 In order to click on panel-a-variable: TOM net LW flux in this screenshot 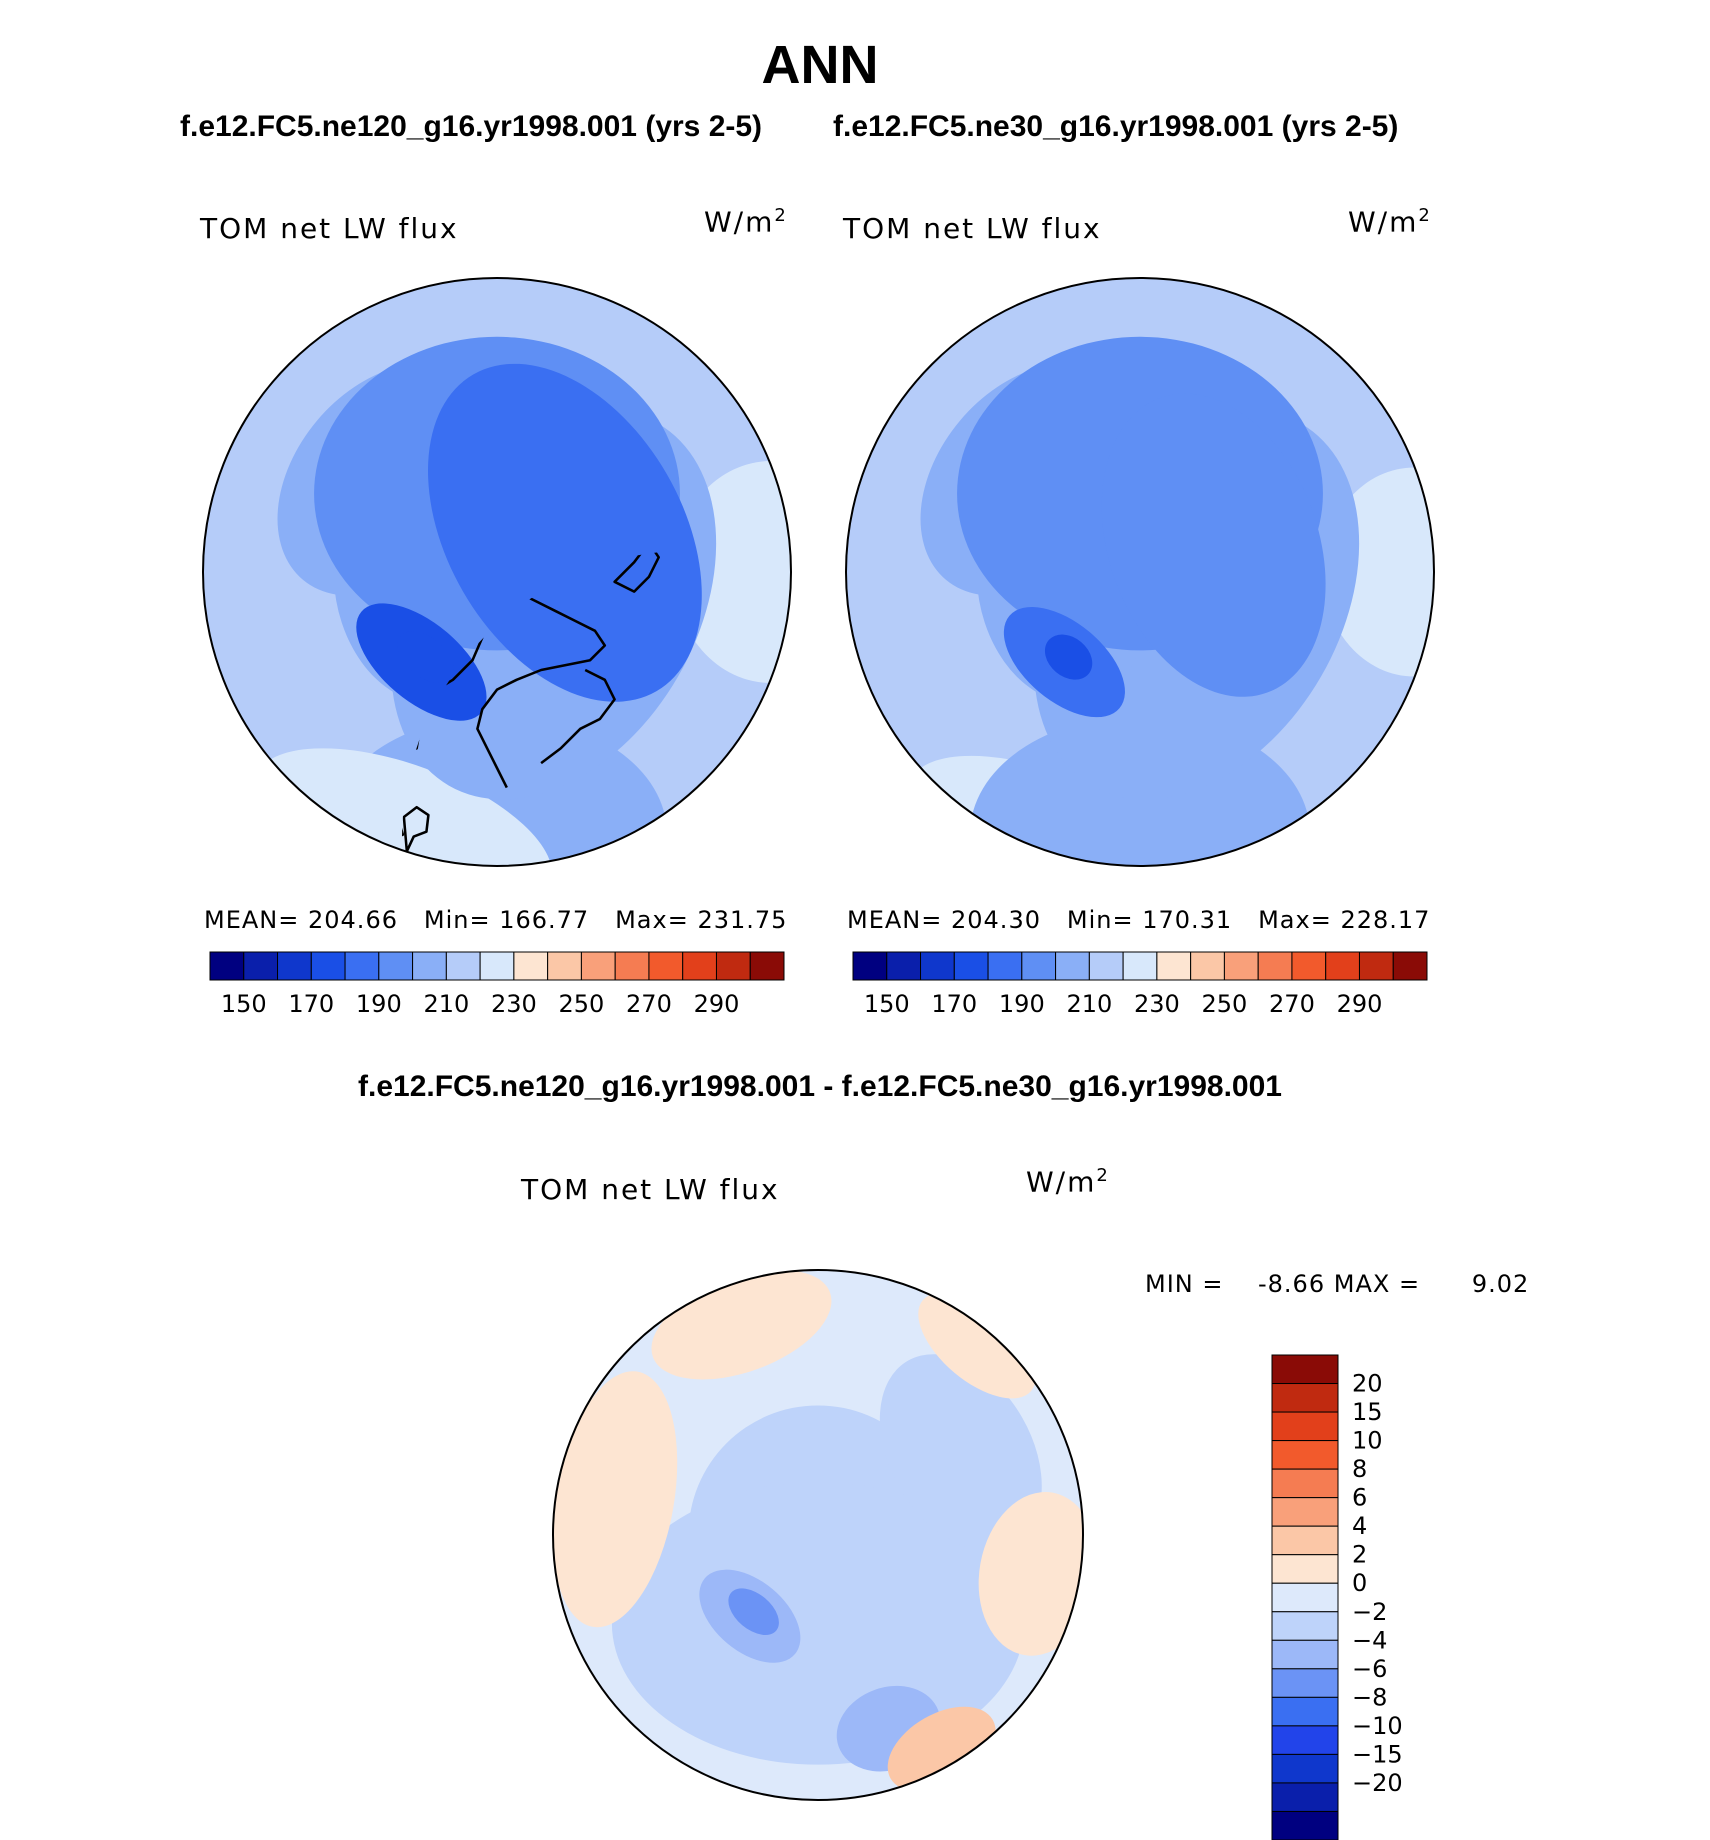, I will do `click(329, 228)`.